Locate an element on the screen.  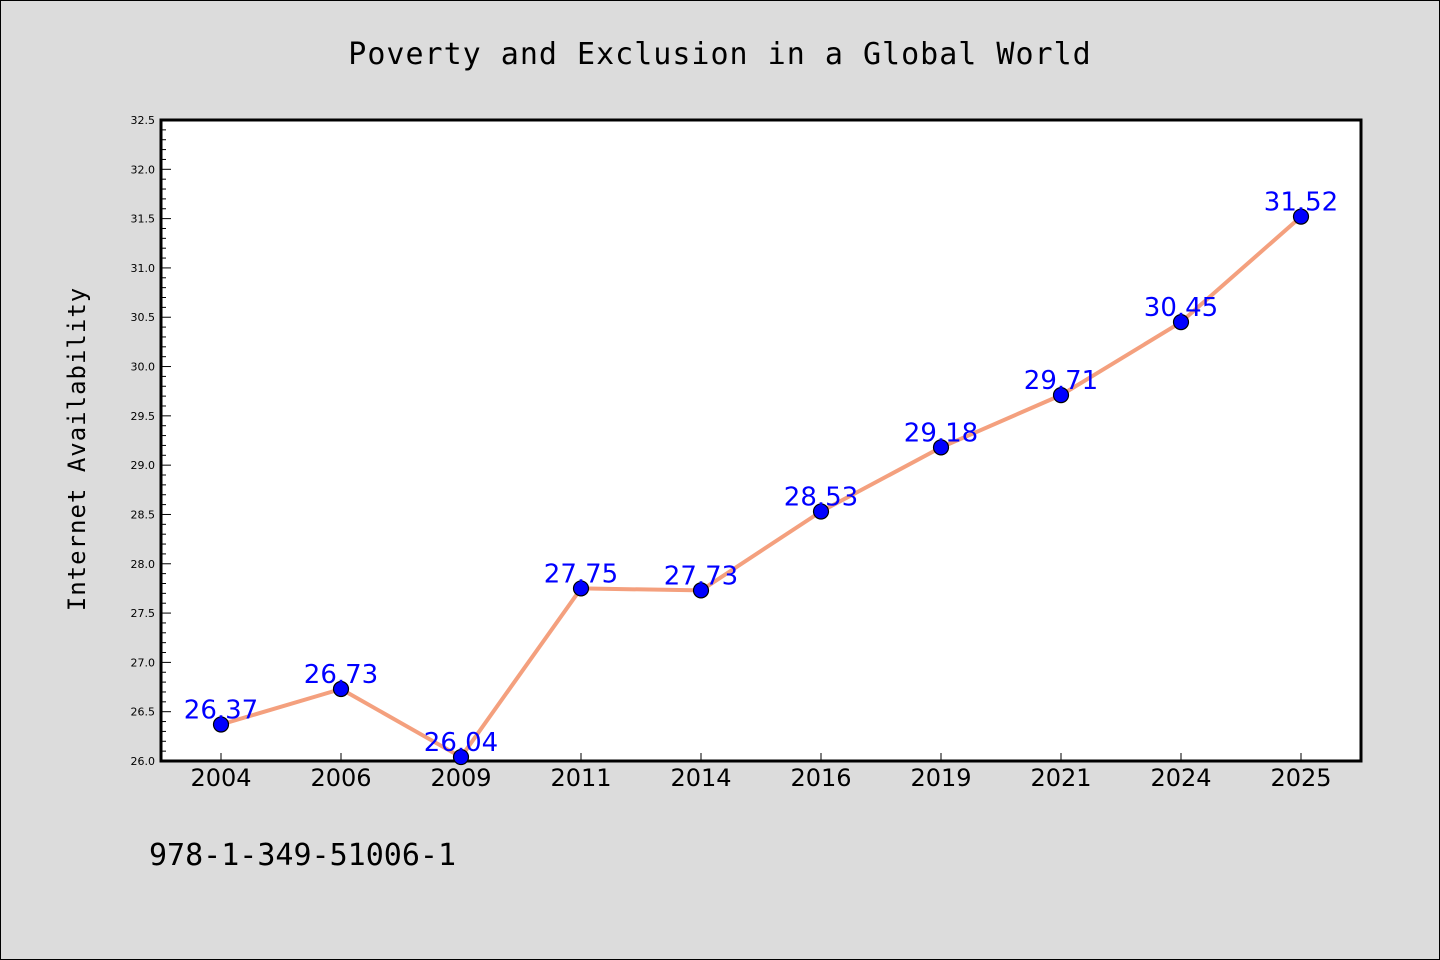
x-tick-label: 2016 is located at coordinates (820, 778).